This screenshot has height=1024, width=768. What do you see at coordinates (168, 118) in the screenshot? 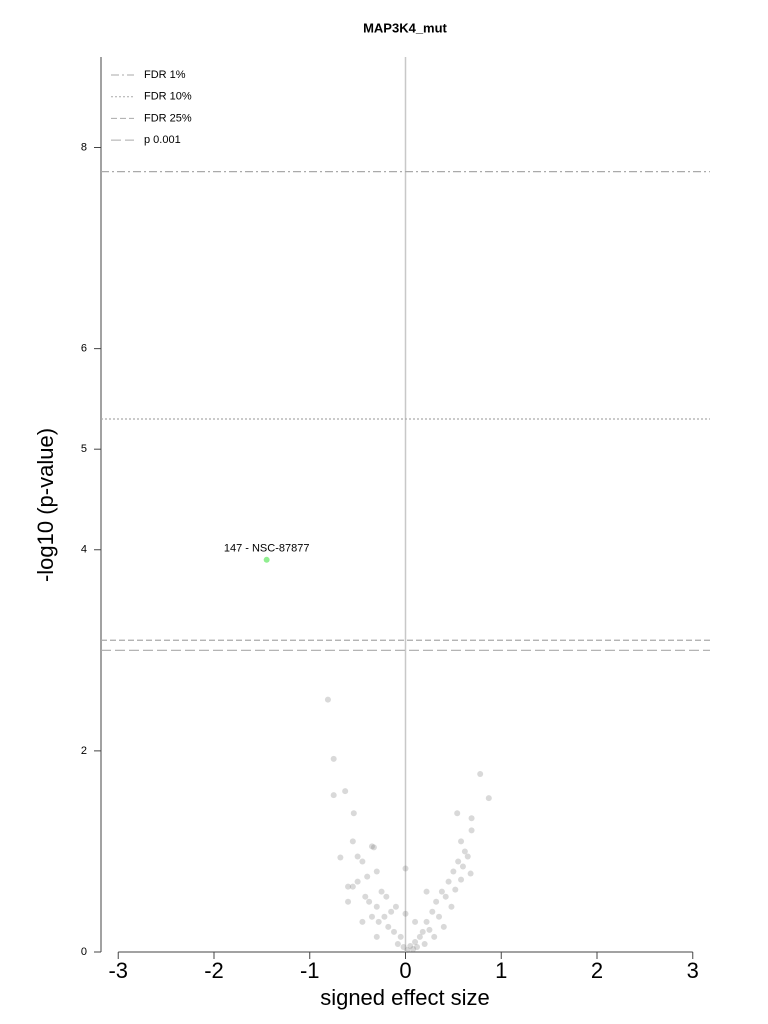
I see `legend-label: FDR 25%` at bounding box center [168, 118].